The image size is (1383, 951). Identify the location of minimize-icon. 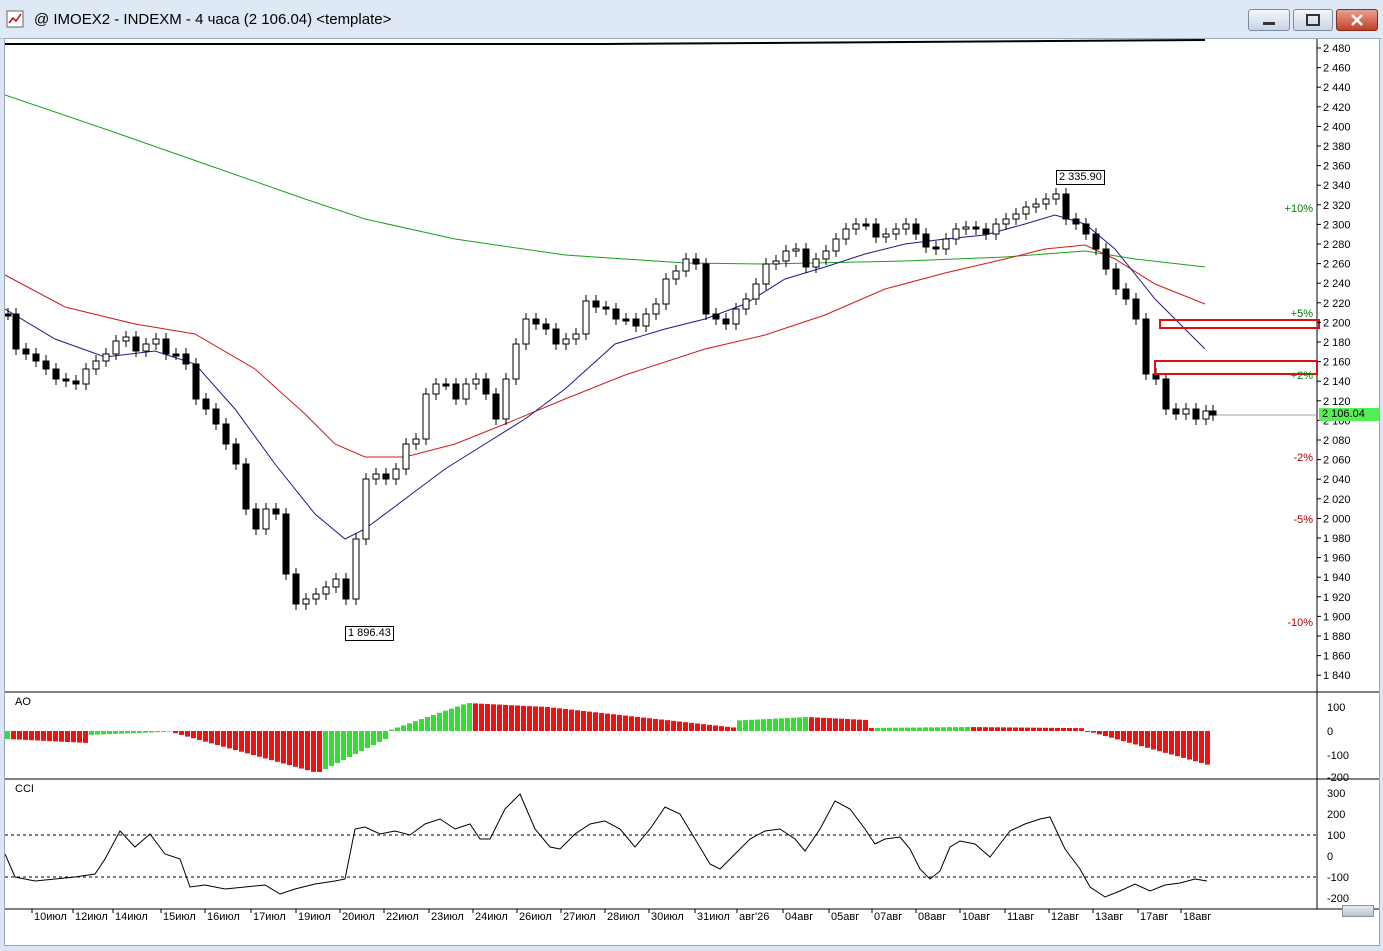
(1269, 23).